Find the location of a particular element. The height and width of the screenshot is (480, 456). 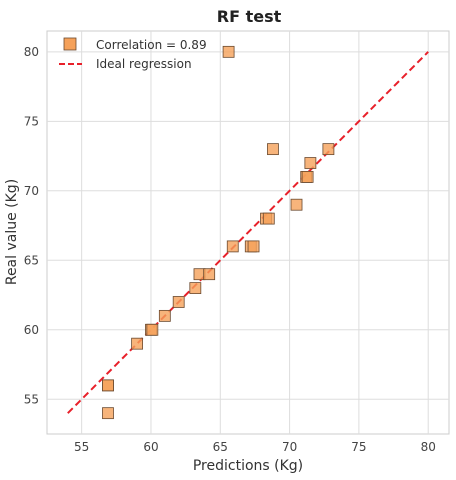

y-tick-label: 55 is located at coordinates (31, 399).